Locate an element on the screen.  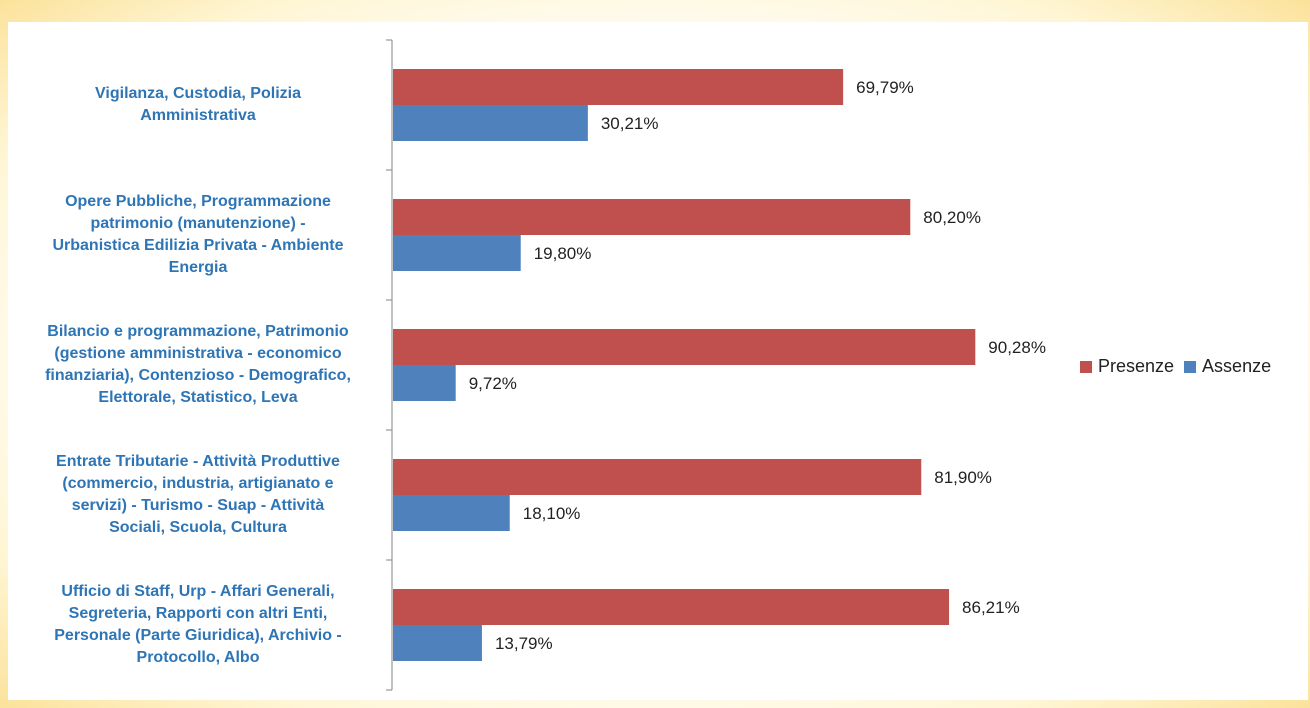
legend-swatch-presenze is located at coordinates (1086, 366).